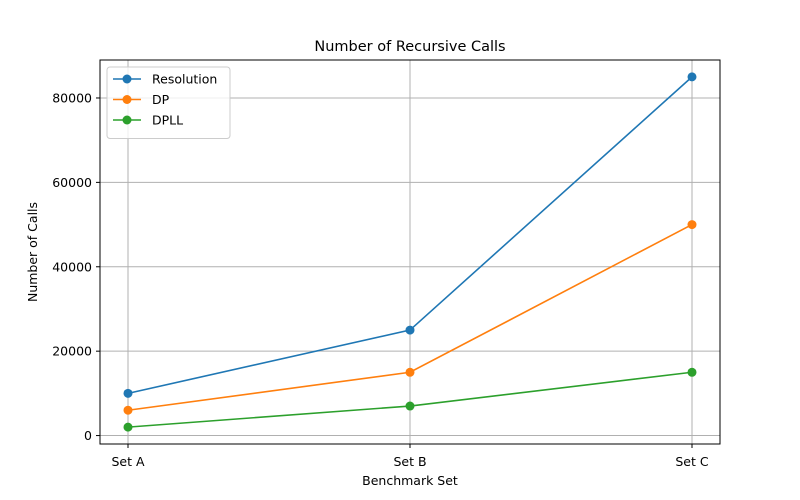 The height and width of the screenshot is (500, 800). What do you see at coordinates (167, 120) in the screenshot?
I see `legend-label: DPLL` at bounding box center [167, 120].